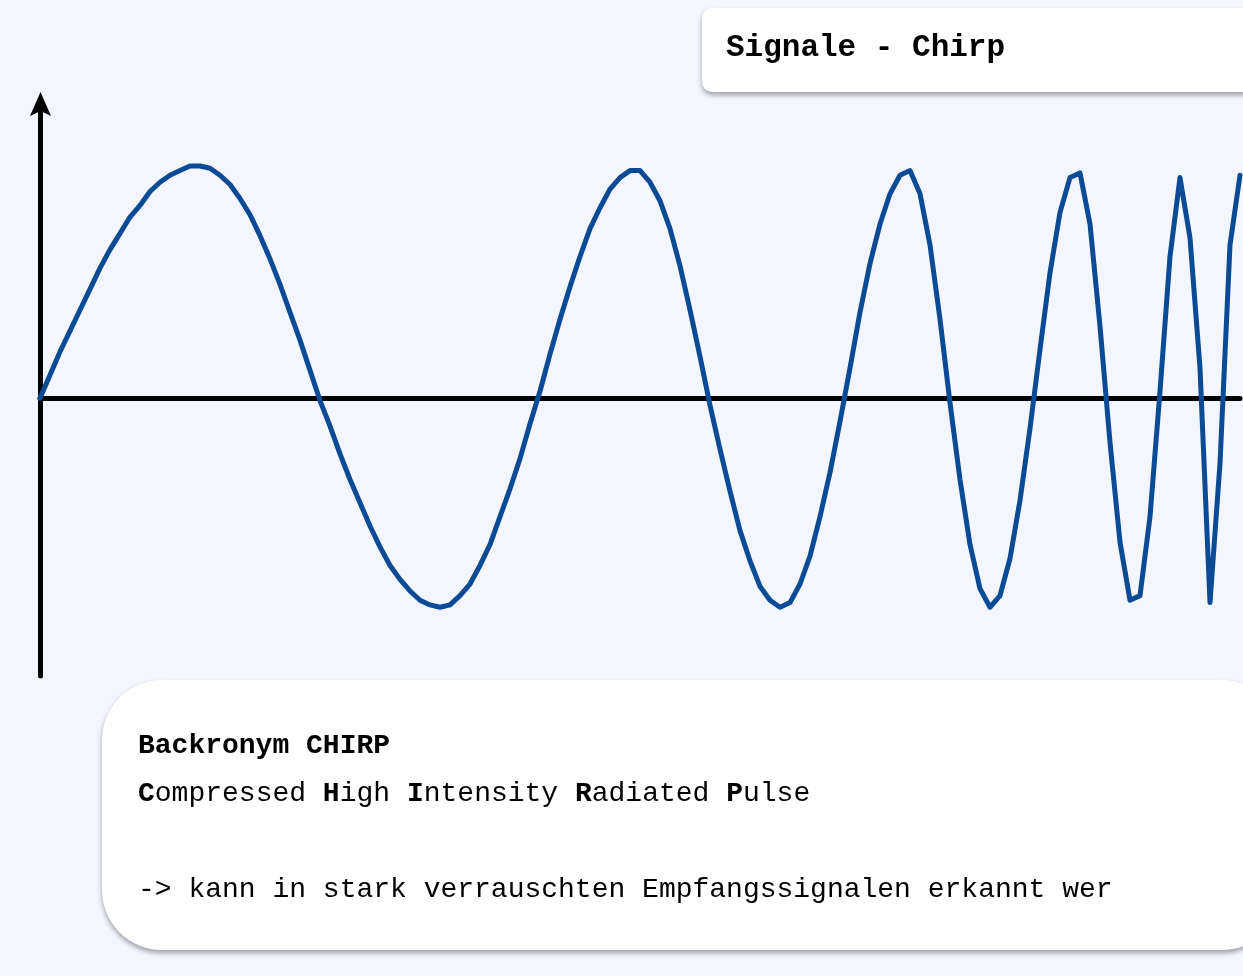 The image size is (1243, 976). I want to click on title-card: Signale - Chirp, so click(972, 50).